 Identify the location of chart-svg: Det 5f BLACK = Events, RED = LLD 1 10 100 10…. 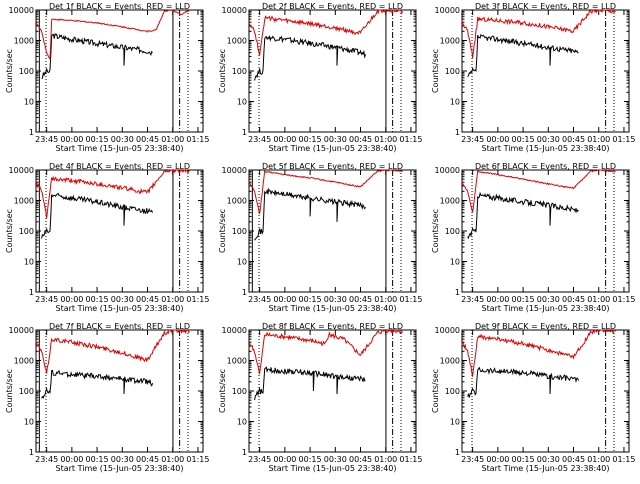
(320, 237).